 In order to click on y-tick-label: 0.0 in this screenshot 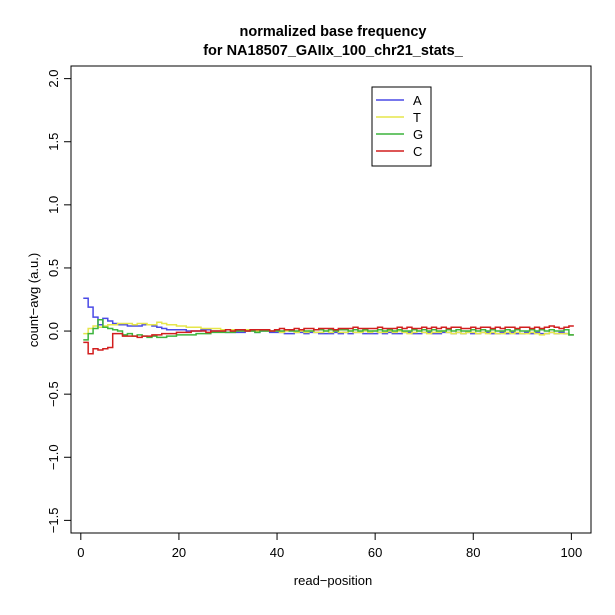, I will do `click(53, 331)`.